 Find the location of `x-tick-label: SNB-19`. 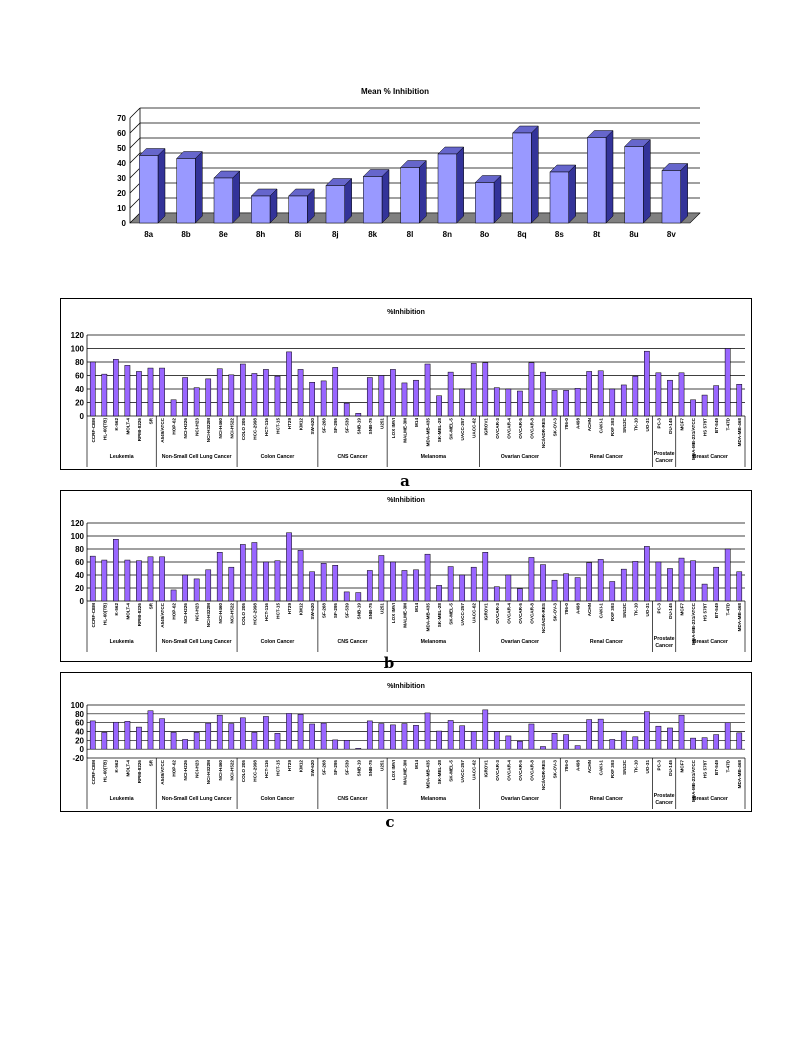

x-tick-label: SNB-19 is located at coordinates (358, 611).